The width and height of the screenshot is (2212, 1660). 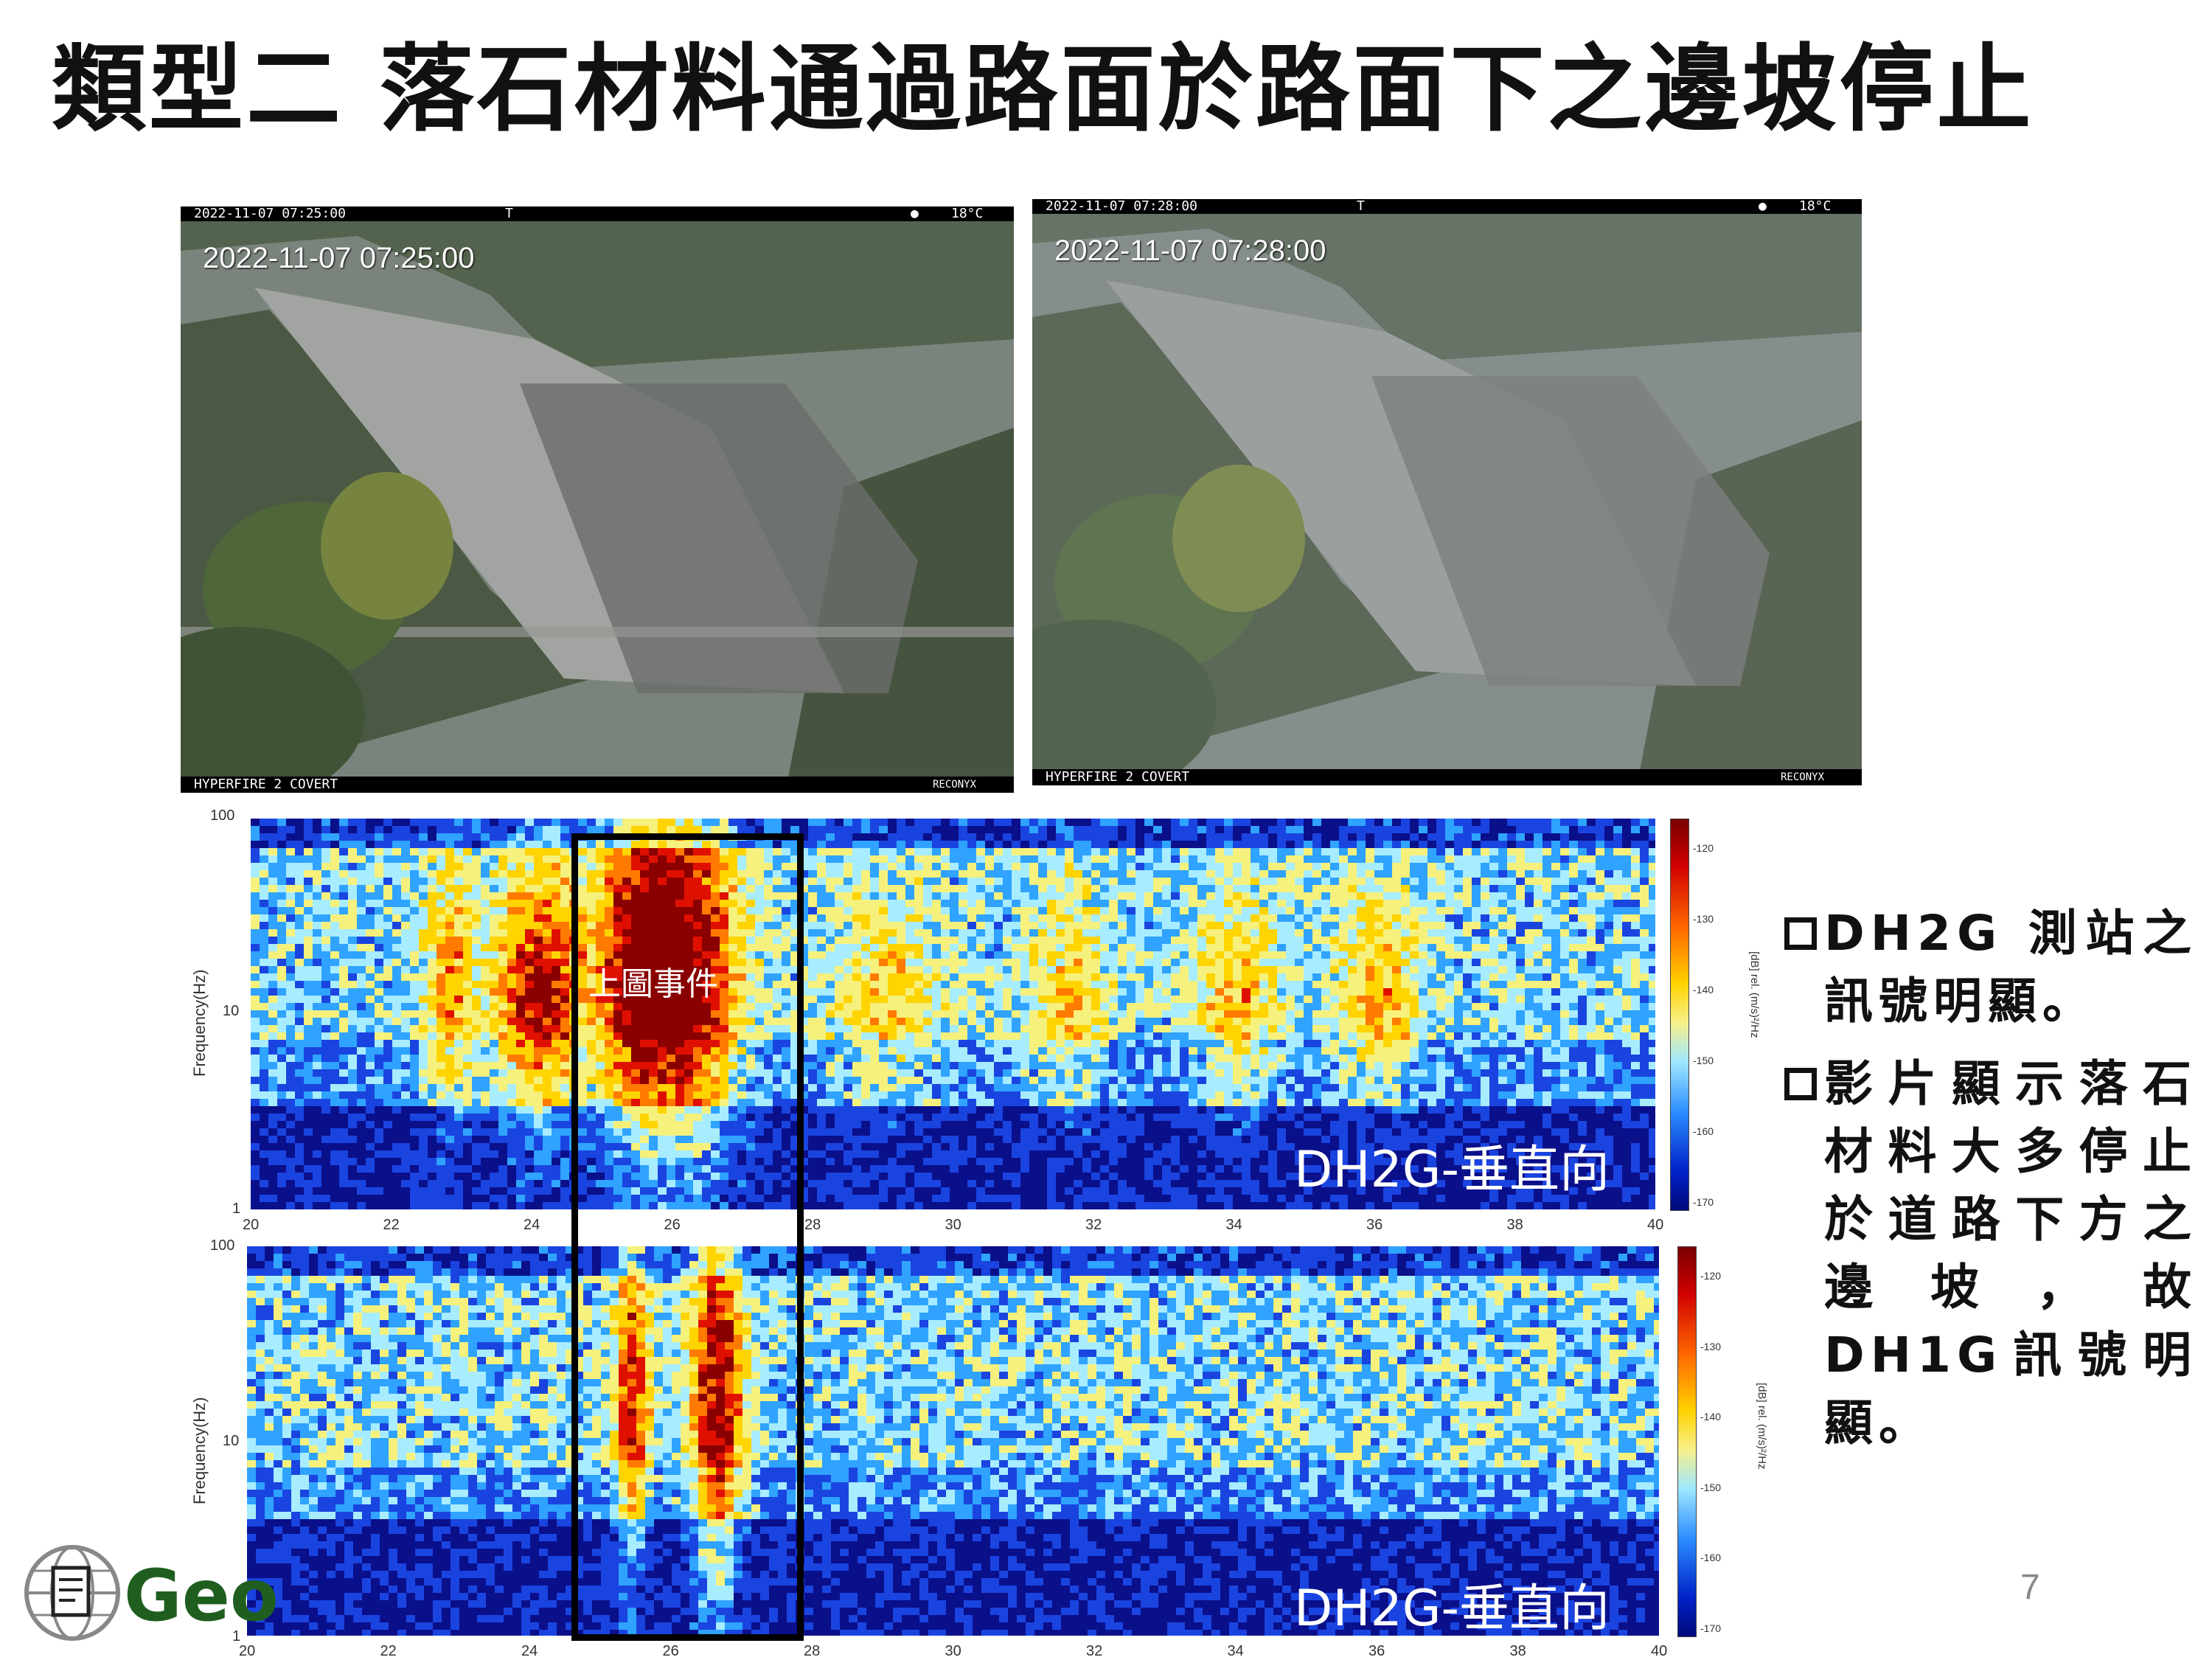 I want to click on spectrogram-1-colorbar-tick: -140, so click(x=1703, y=990).